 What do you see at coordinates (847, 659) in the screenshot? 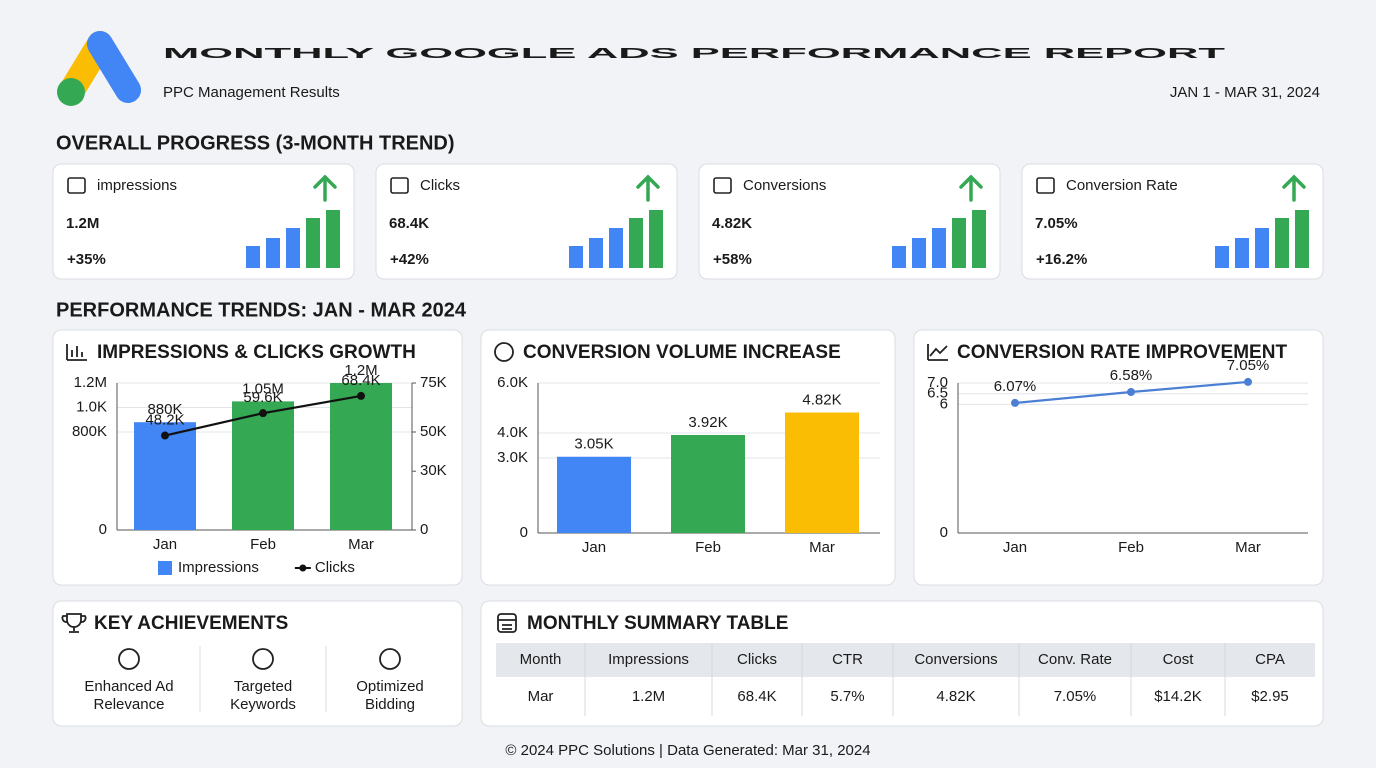
I see `column-header: CTR` at bounding box center [847, 659].